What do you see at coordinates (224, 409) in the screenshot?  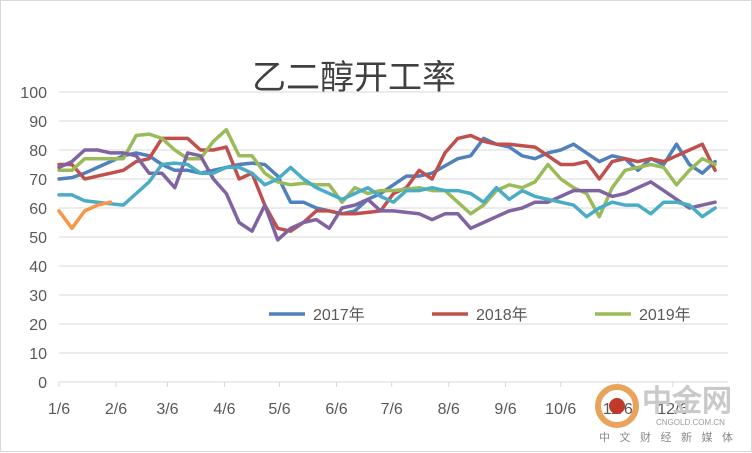 I see `x-tick-label: 4/6` at bounding box center [224, 409].